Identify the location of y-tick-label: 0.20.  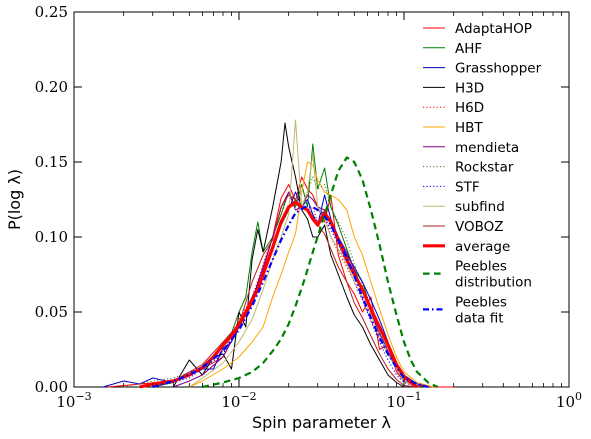
(51, 87).